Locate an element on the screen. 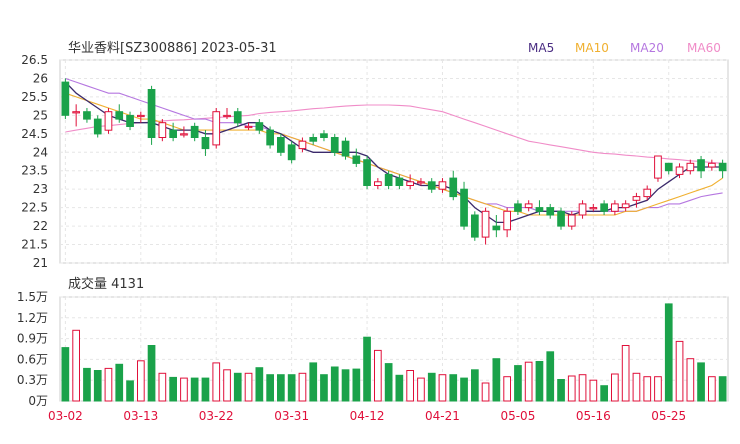  volume-axis-tick-label: 1.2万 is located at coordinates (32, 318).